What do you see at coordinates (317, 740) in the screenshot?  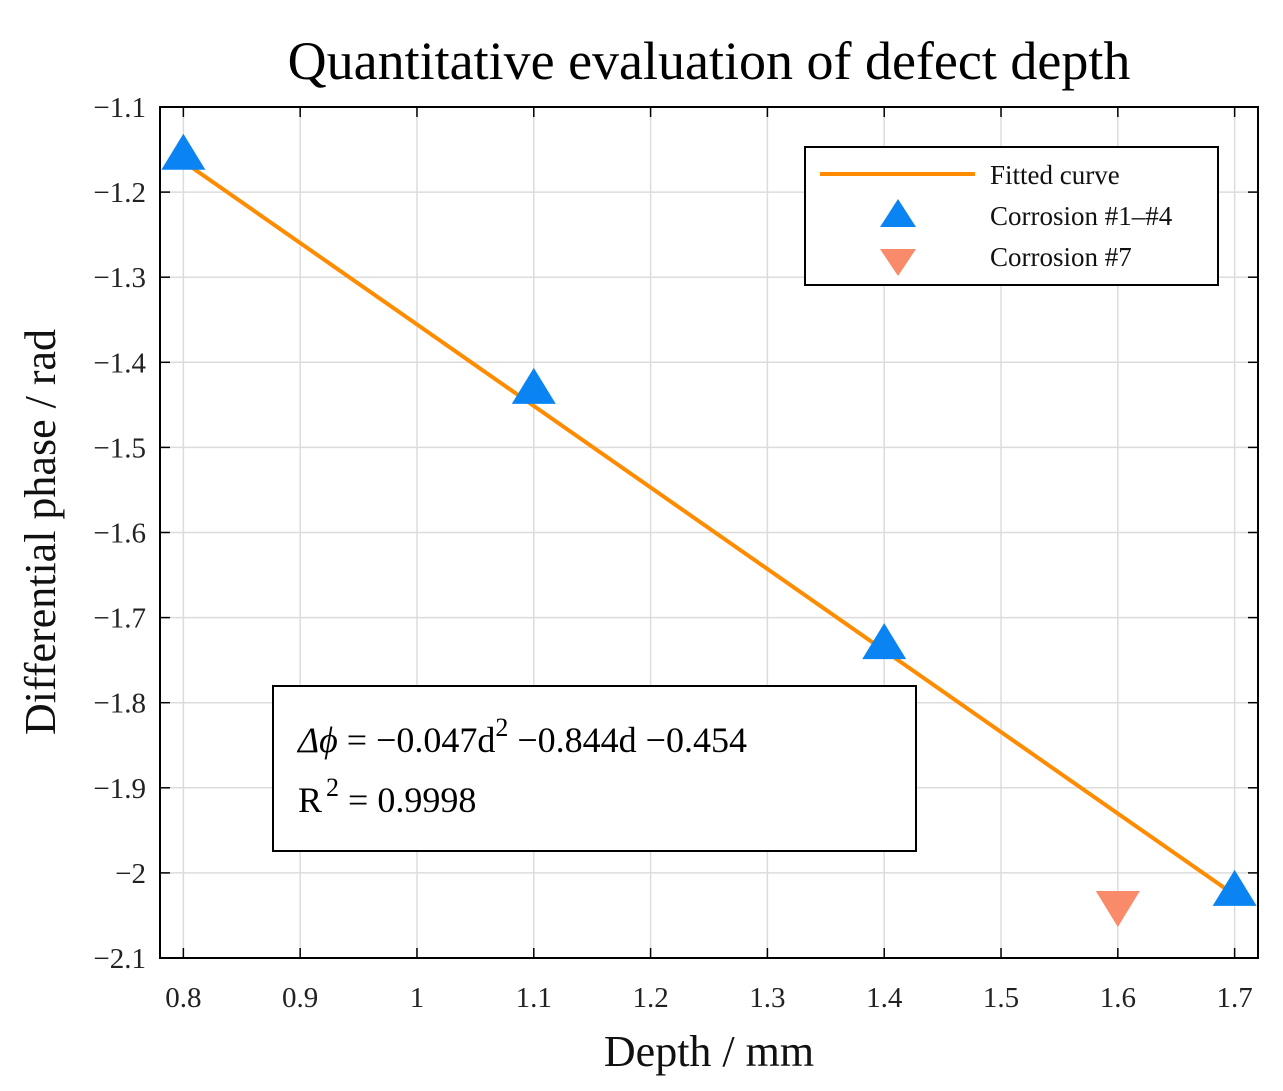 I see `equation-phi: Δϕ` at bounding box center [317, 740].